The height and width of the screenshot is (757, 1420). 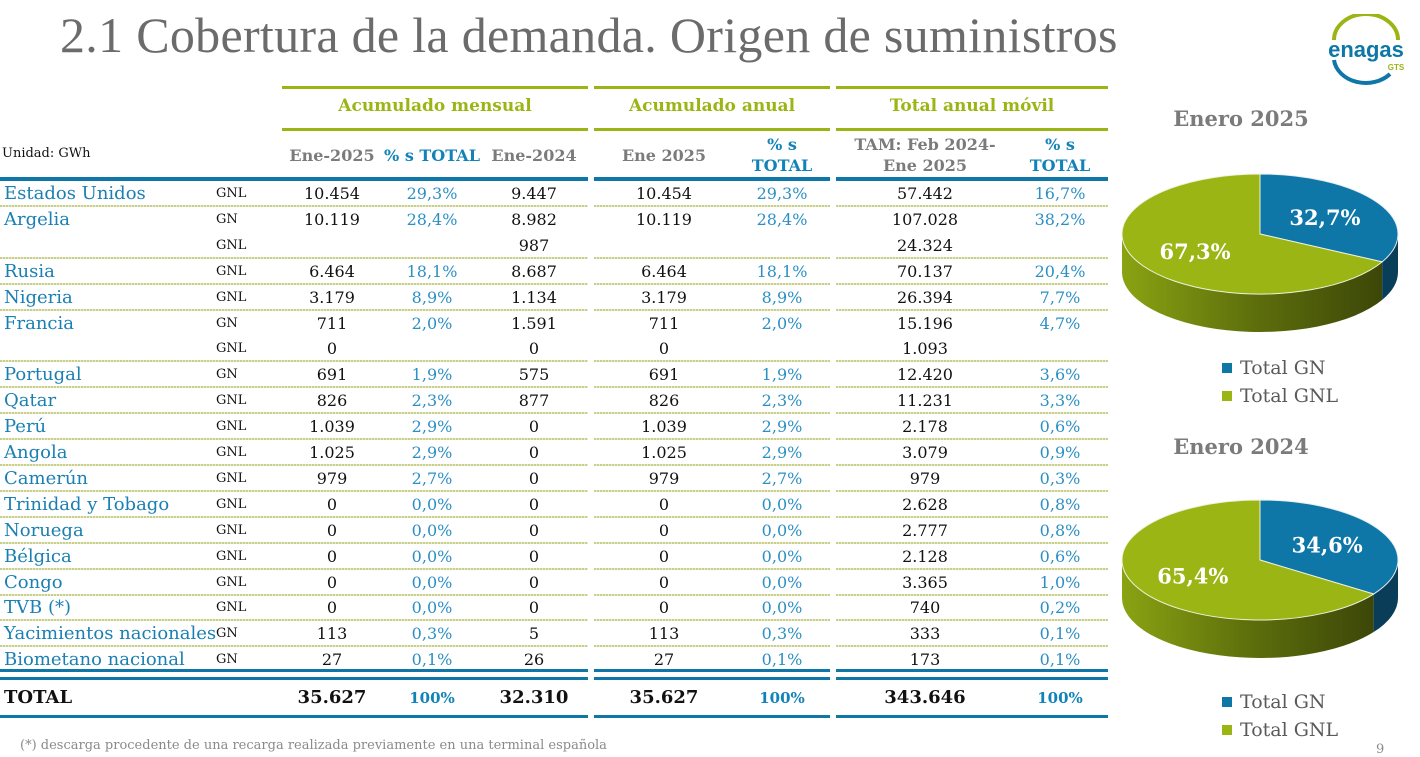 I want to click on value-cell: 1.039, so click(x=332, y=427).